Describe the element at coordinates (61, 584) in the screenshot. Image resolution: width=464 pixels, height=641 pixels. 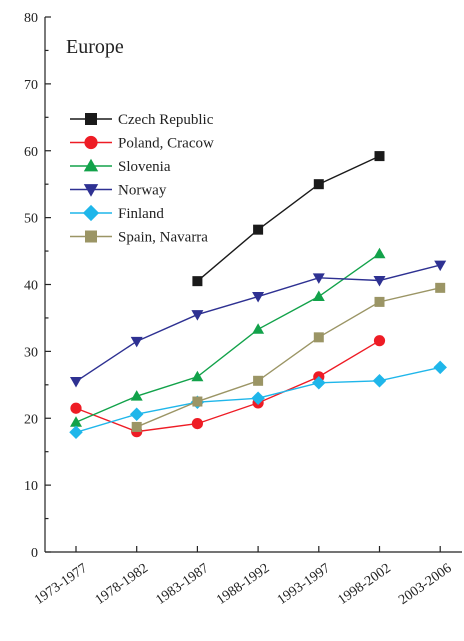
I see `x-tick-label: 1973-1977` at that location.